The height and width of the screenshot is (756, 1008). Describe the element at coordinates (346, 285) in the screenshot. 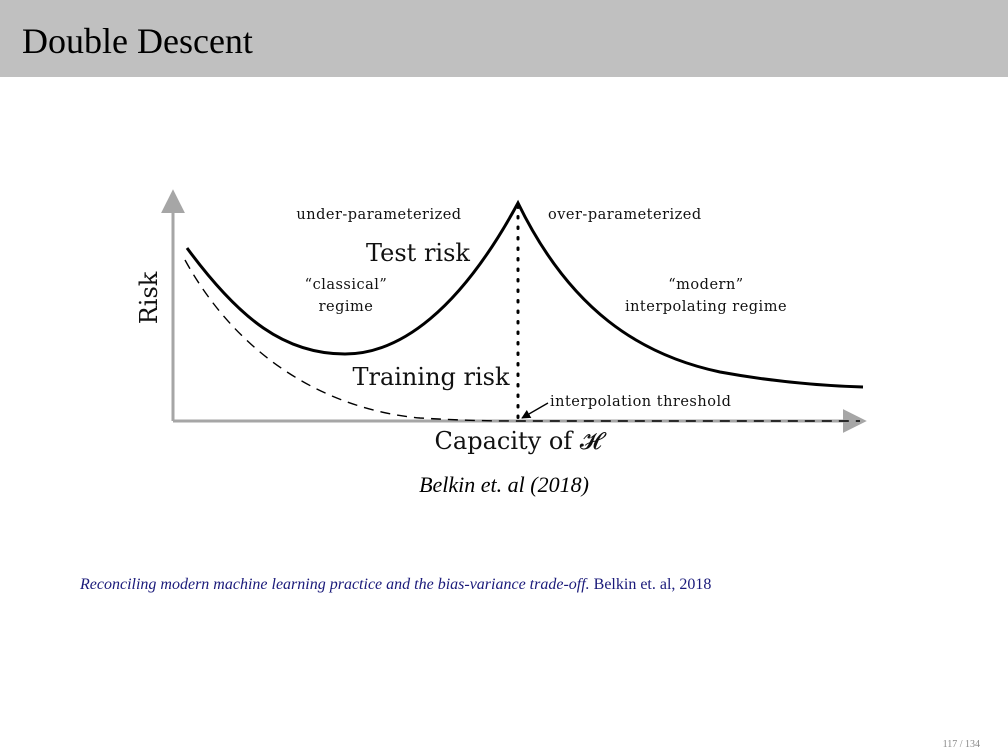

I see `left-regime-label-line1: “classical”` at that location.